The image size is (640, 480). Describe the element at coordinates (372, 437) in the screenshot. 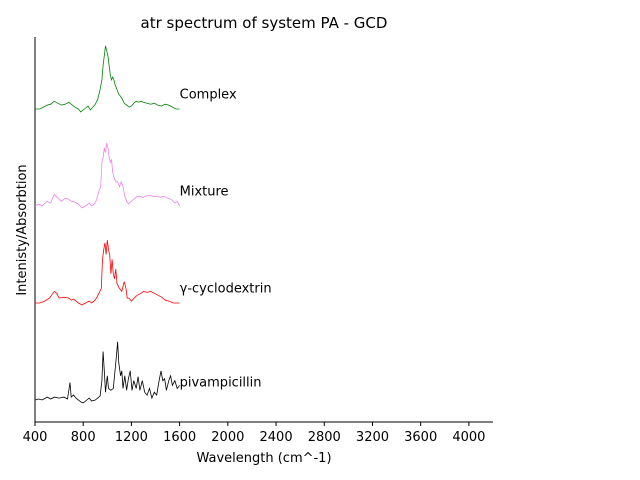

I see `x-tick-label: 3200` at that location.